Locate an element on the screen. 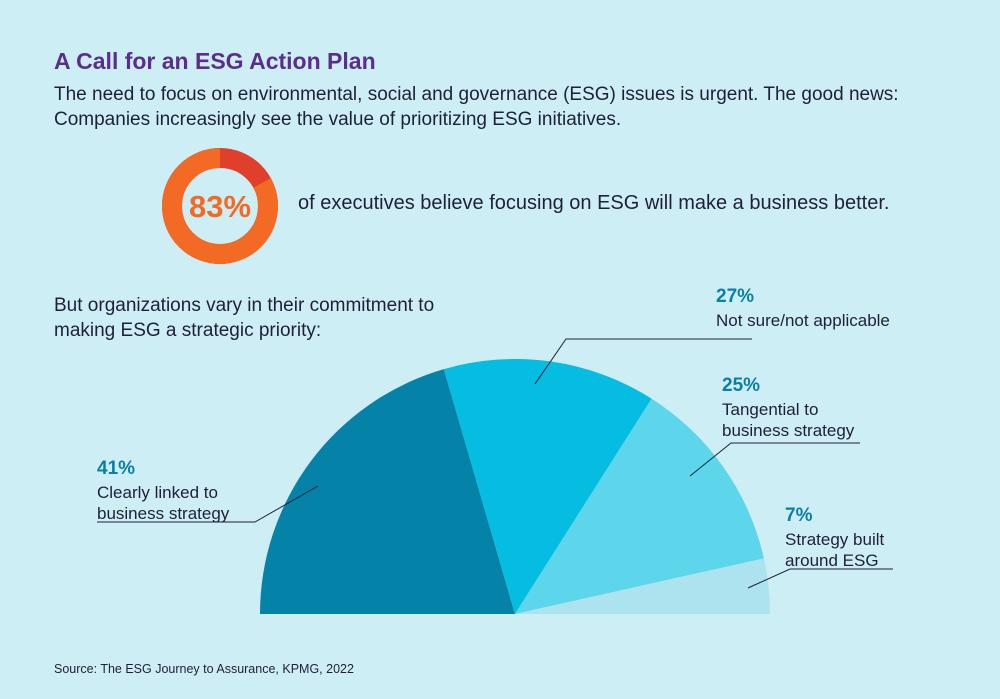  slice-category-label: Strategy built is located at coordinates (834, 539).